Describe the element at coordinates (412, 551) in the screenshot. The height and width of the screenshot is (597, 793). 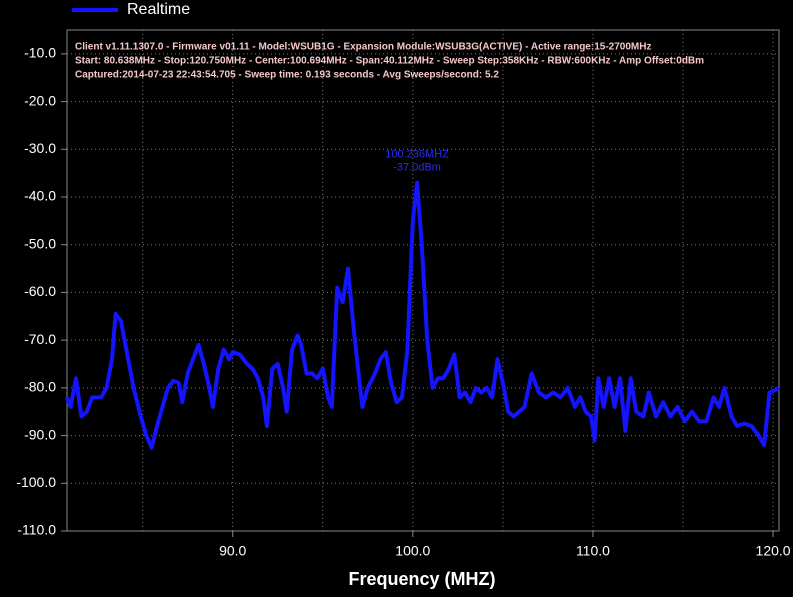
I see `x-tick-label: 100.0` at that location.